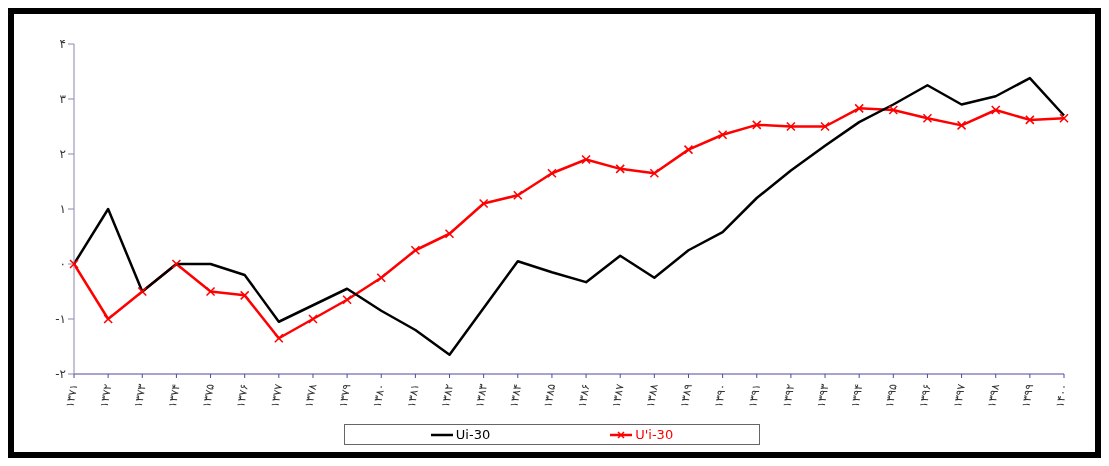 Image resolution: width=1109 pixels, height=466 pixels. Describe the element at coordinates (140, 395) in the screenshot. I see `x-tick-label: ۱۳۷۳` at that location.